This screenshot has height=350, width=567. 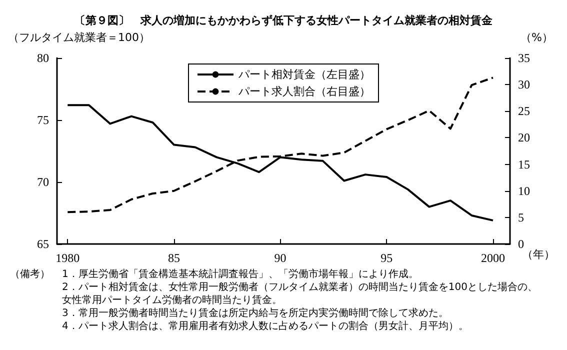 What do you see at coordinates (68, 258) in the screenshot?
I see `x-tick-label: 1980` at bounding box center [68, 258].